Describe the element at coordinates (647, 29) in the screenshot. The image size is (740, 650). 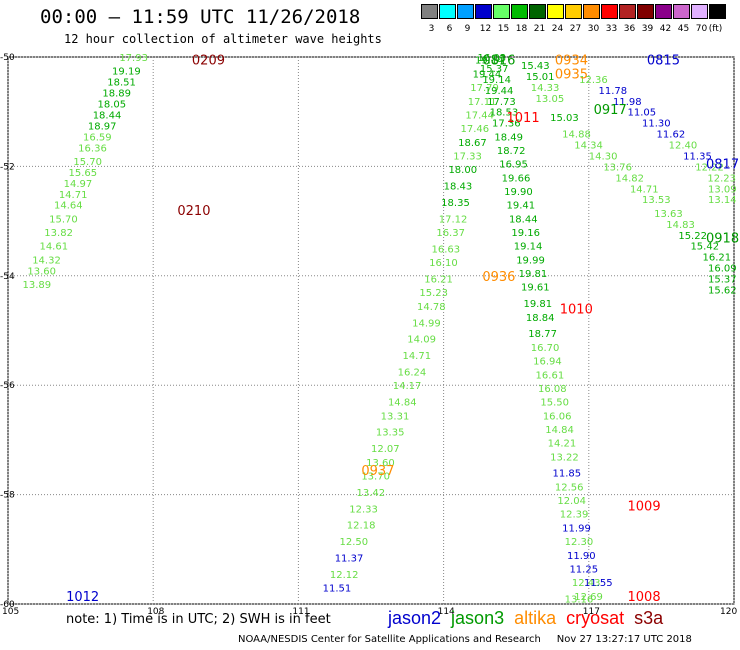
I see `legend-label: 39` at that location.